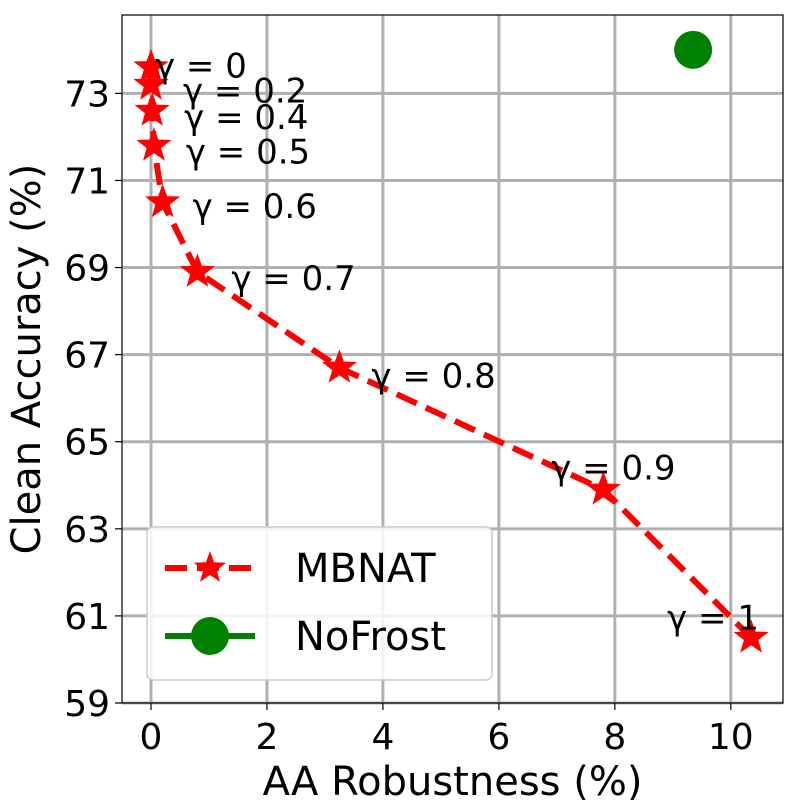 The width and height of the screenshot is (800, 800). I want to click on y-tick-label: 59, so click(87, 704).